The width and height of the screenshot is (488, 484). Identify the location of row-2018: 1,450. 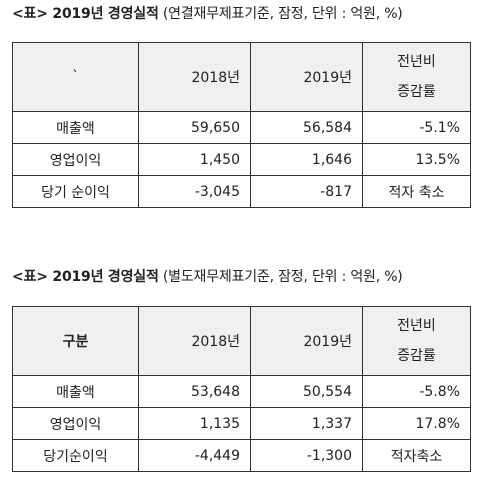
(194, 159).